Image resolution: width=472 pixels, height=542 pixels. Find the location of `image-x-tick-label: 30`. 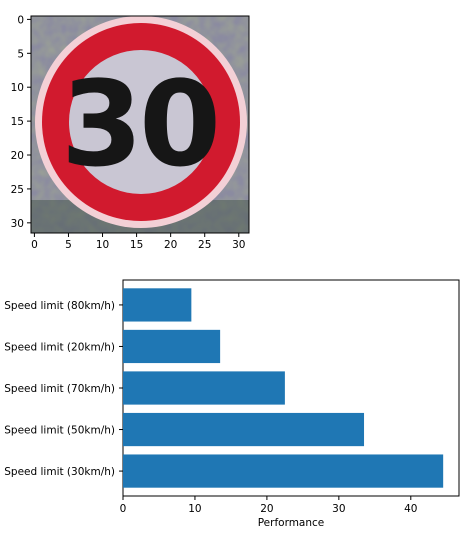

image-x-tick-label: 30 is located at coordinates (238, 245).